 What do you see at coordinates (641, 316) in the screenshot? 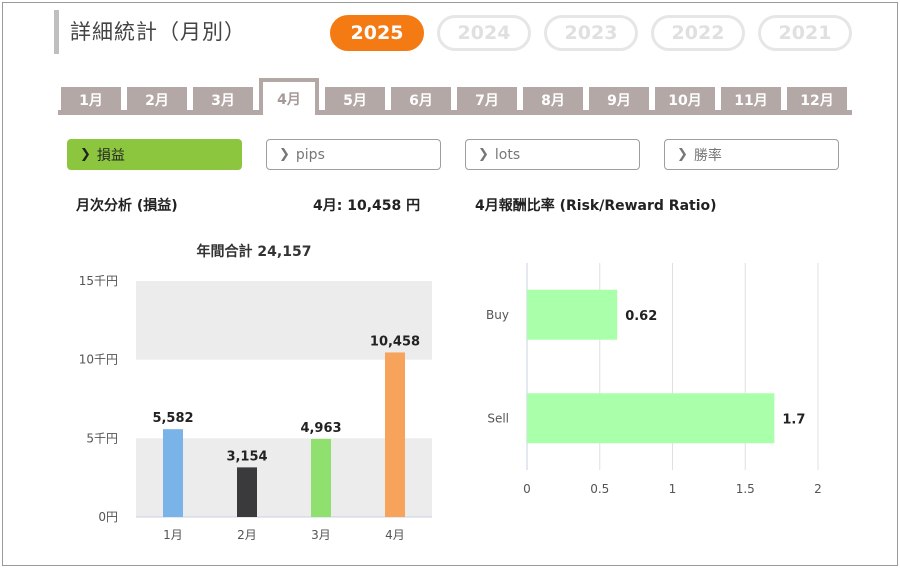
I see `bar-value-label: 0.62` at bounding box center [641, 316].